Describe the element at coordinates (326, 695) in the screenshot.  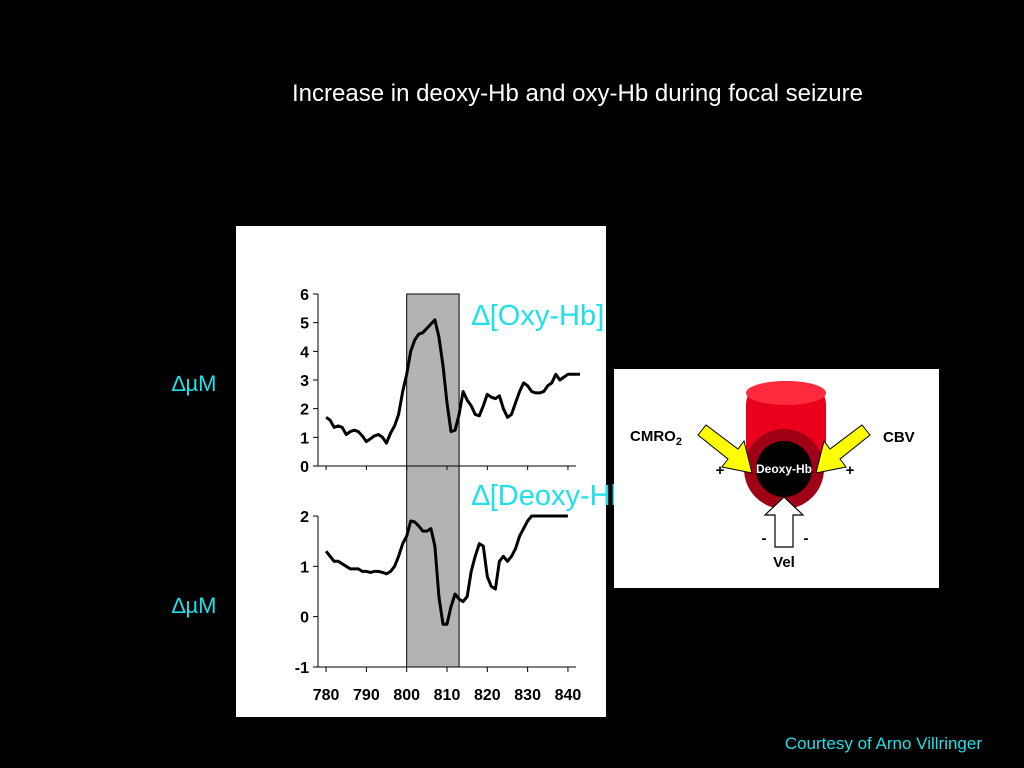
I see `x-tick-label: 780` at that location.